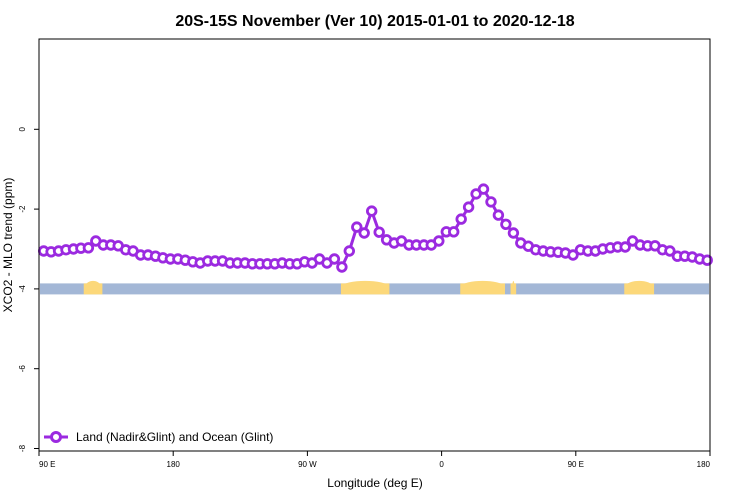  I want to click on legend-entry-label: Land (Nadir&Glint) and Ocean (Glint), so click(174, 437).